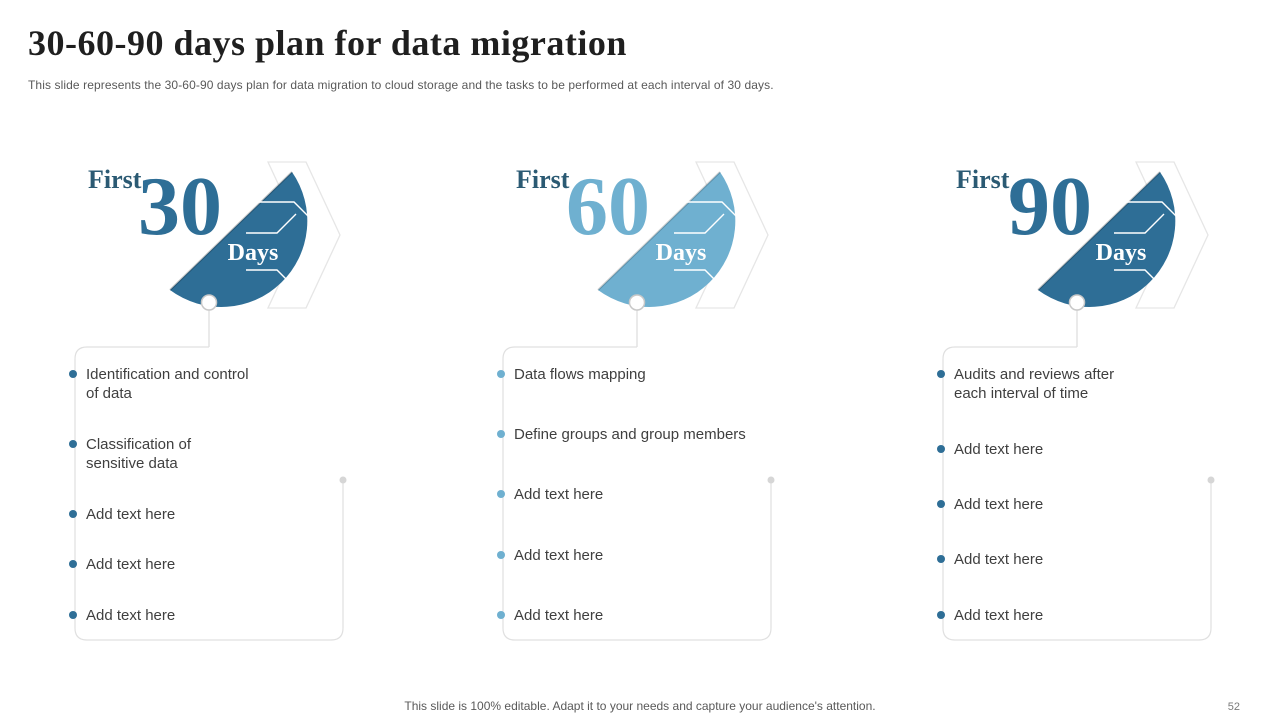  I want to click on list-item: Define groups and group members, so click(623, 434).